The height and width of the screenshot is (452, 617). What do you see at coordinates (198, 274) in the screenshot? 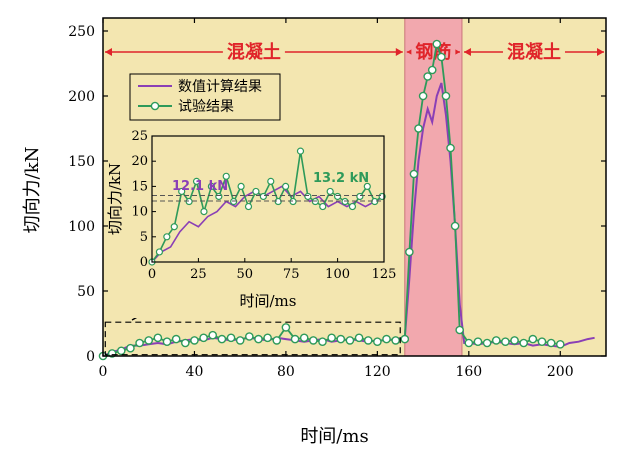
I see `inset-x-tick-label-1: 25` at bounding box center [198, 274].